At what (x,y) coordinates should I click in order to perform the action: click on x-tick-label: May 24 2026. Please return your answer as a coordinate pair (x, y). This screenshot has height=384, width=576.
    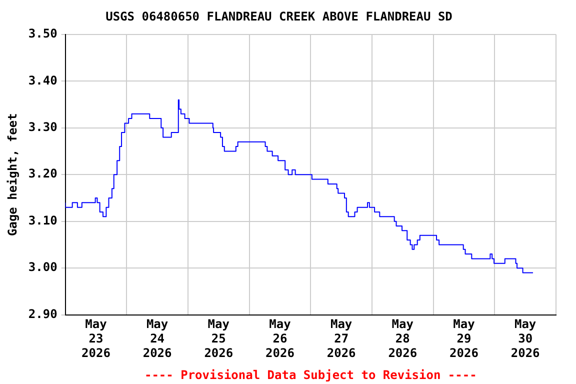
    Looking at the image, I should click on (157, 338).